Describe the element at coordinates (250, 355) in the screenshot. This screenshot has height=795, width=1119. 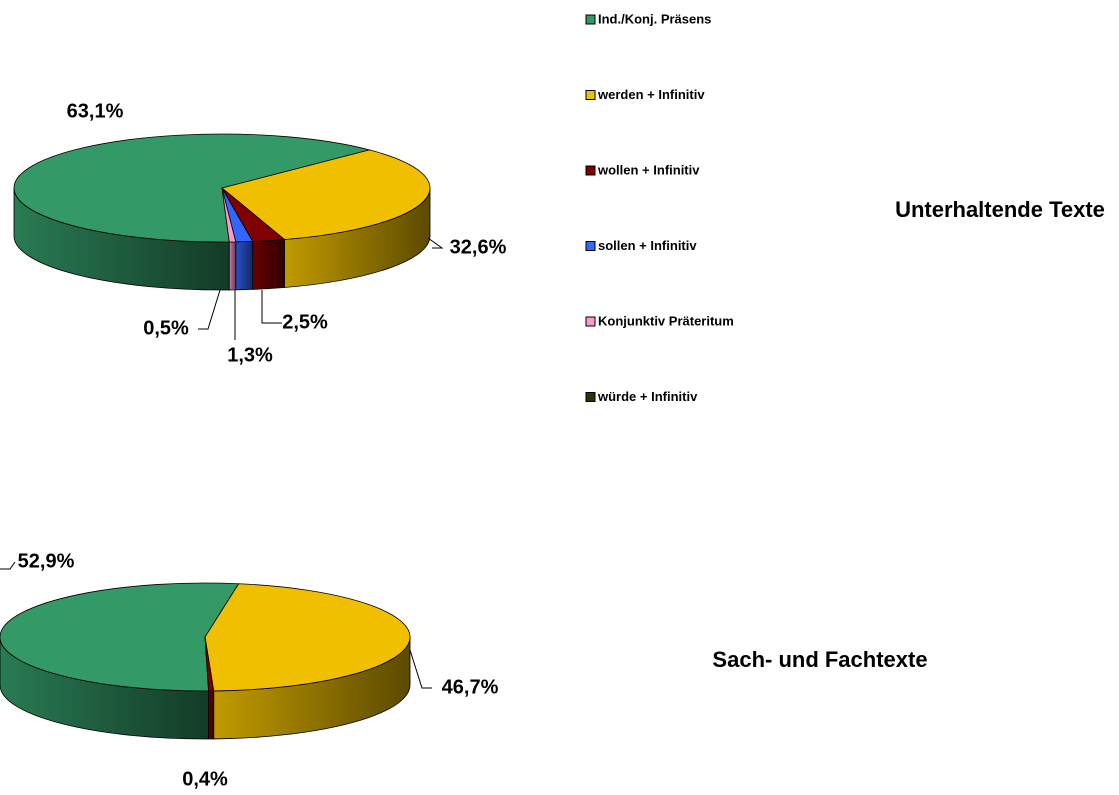
I see `data-label: 1,3%` at that location.